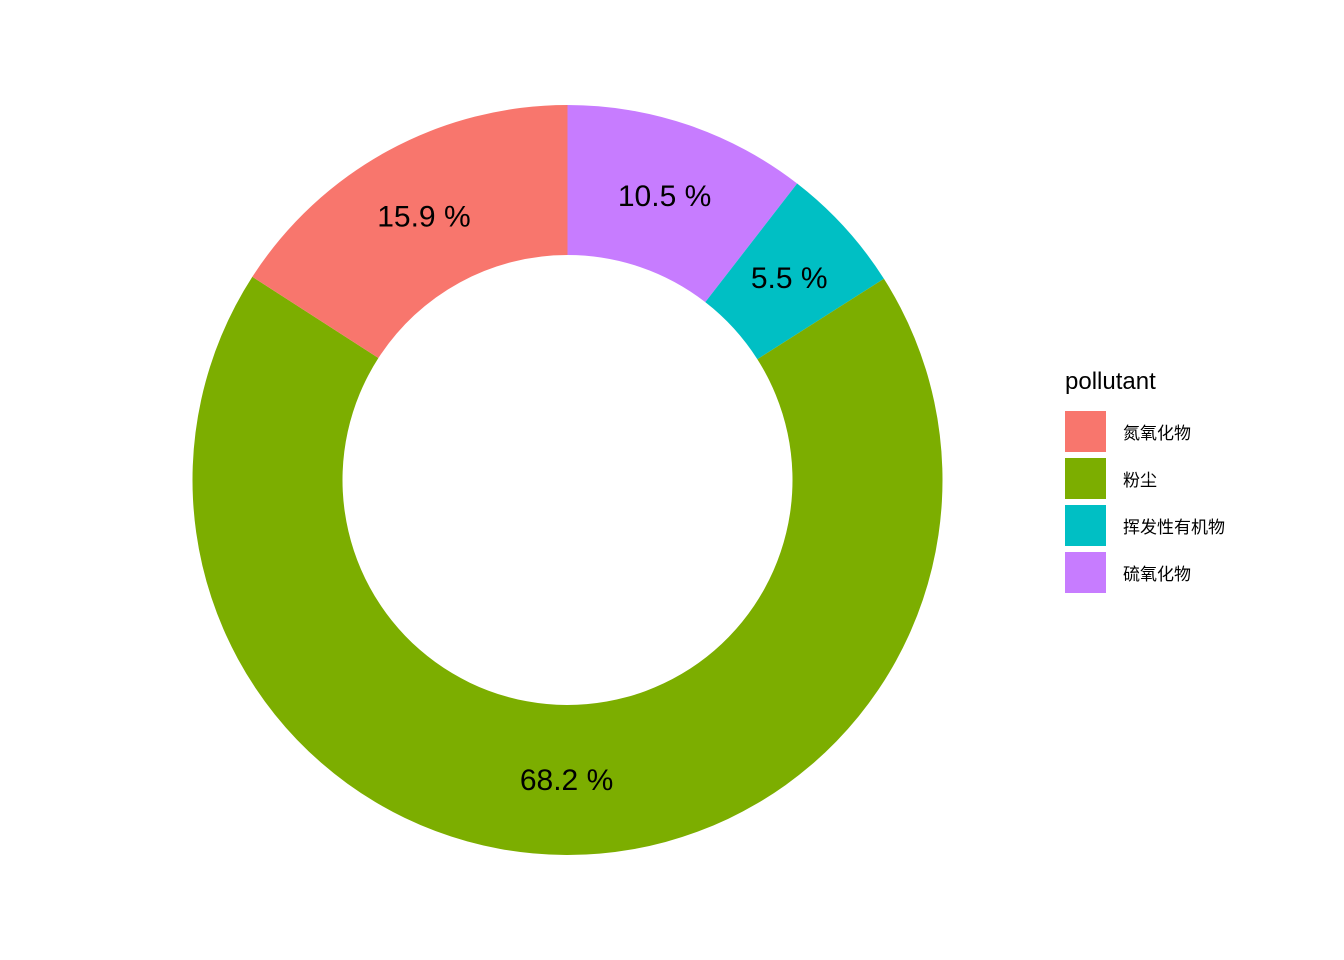 This screenshot has width=1344, height=960. I want to click on segment-label-volatile-organic-compounds: 5.5 %, so click(789, 278).